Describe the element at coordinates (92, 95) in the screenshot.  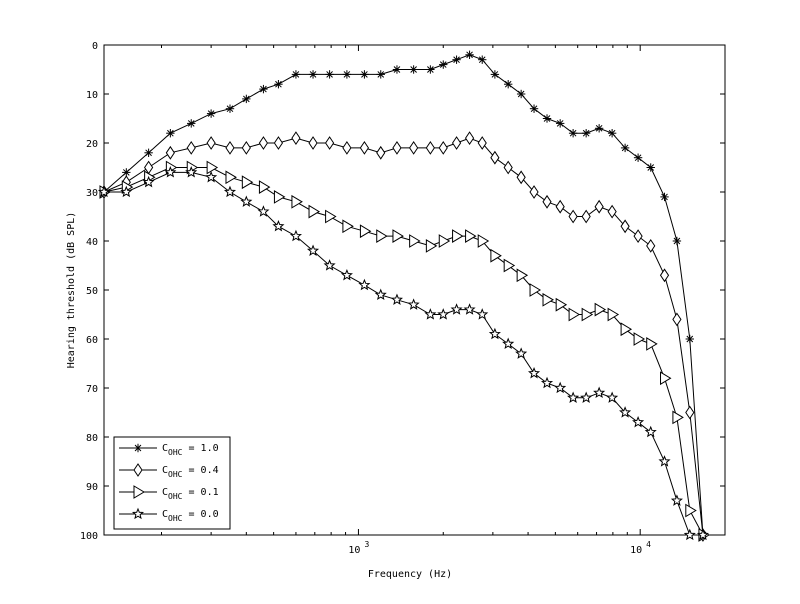
I see `y-tick-label: 10` at that location.